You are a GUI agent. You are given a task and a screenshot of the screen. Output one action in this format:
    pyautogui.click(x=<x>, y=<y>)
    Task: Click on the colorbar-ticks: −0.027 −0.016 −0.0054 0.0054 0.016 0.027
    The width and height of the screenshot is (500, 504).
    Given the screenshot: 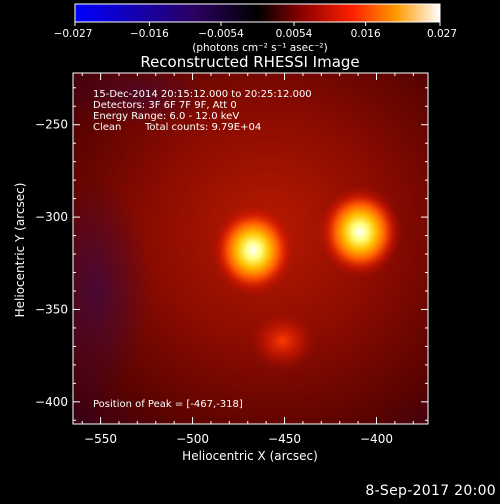 What is the action you would take?
    pyautogui.click(x=255, y=31)
    